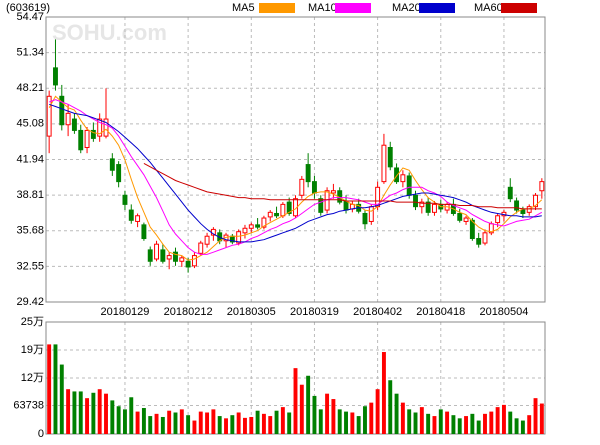  Describe the element at coordinates (41, 434) in the screenshot. I see `y-tick-label: 0` at that location.